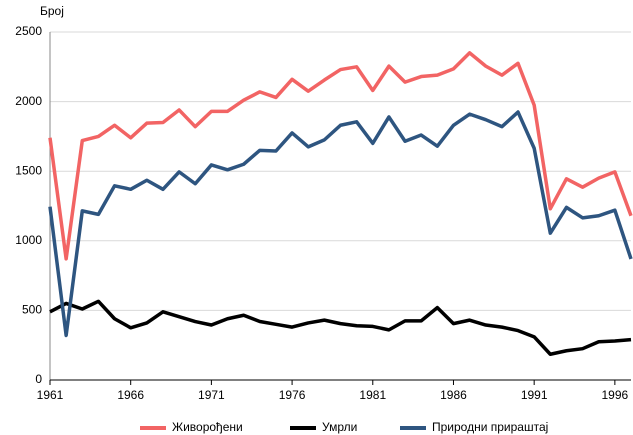 This screenshot has height=435, width=633. I want to click on x-tick-label: 1991, so click(534, 395).